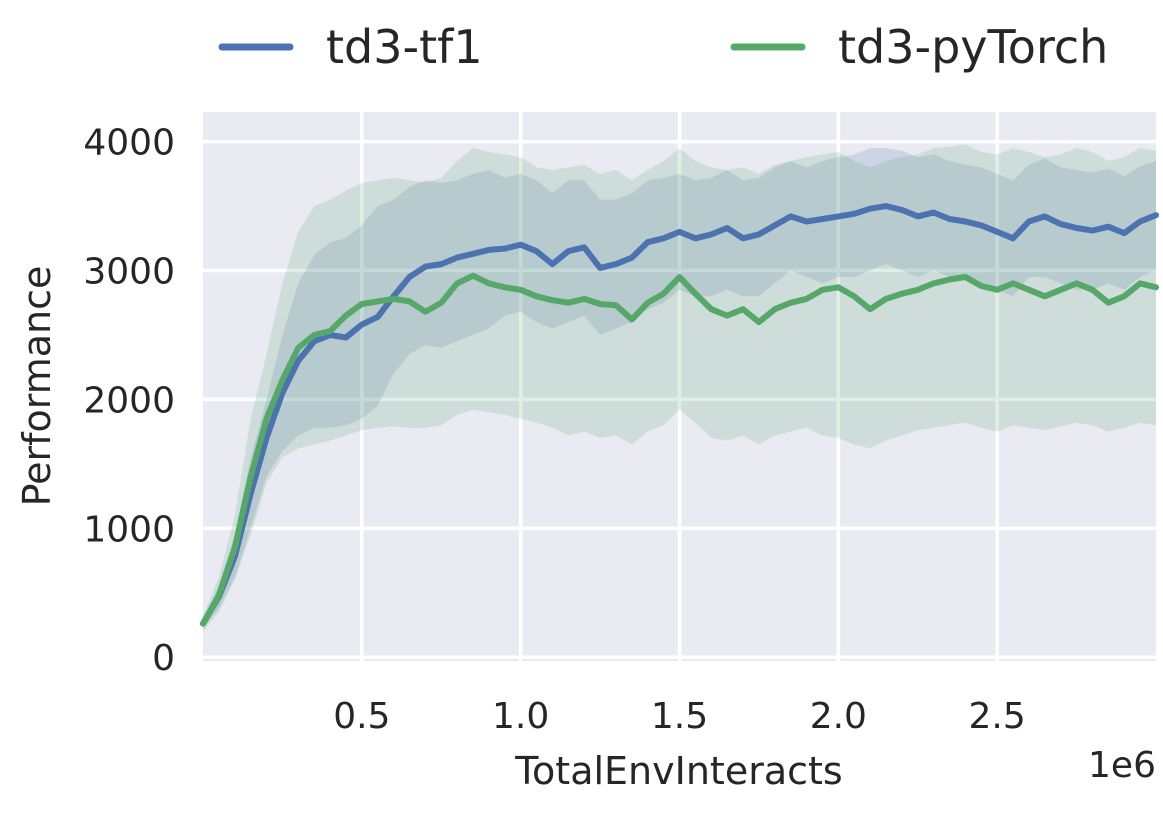 The height and width of the screenshot is (816, 1163). I want to click on x-tick-label: 1.0, so click(520, 716).